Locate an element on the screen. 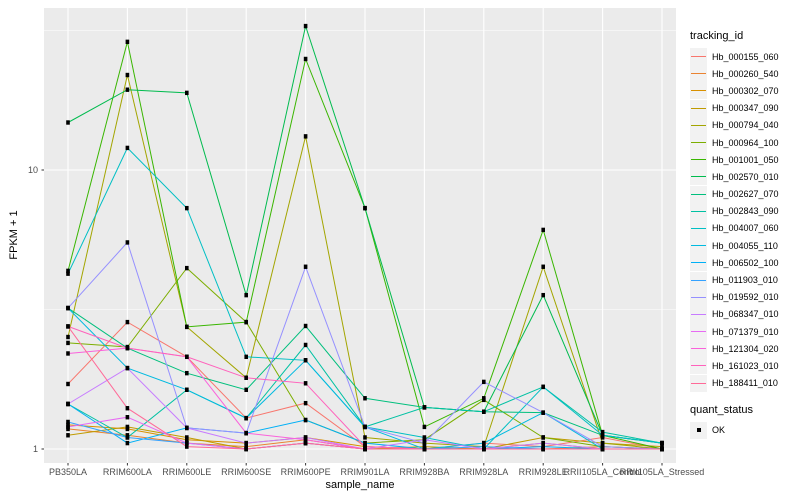 The image size is (800, 500). legend-item-label: Hb_002570_010 is located at coordinates (745, 176).